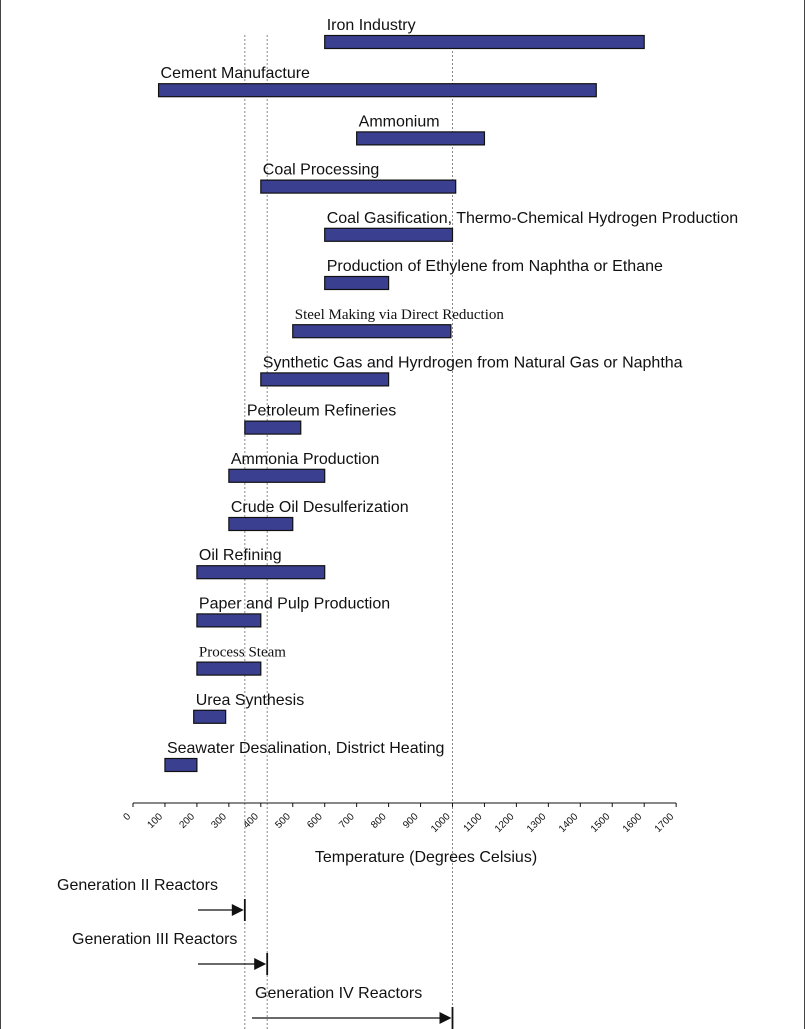 The width and height of the screenshot is (805, 1029). What do you see at coordinates (294, 603) in the screenshot?
I see `range-label: Paper and Pulp Production` at bounding box center [294, 603].